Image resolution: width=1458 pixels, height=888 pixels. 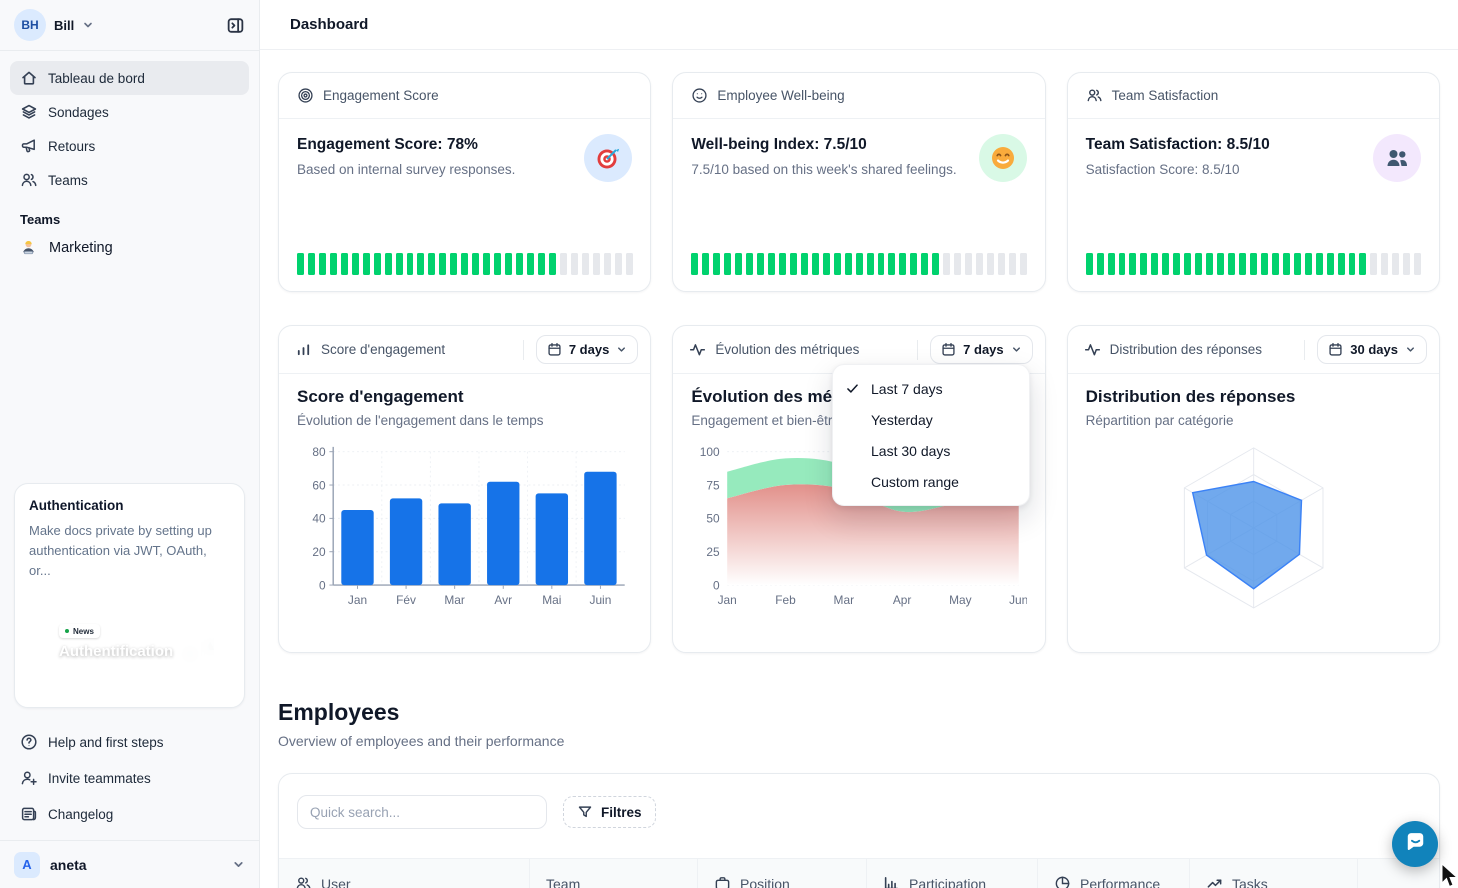 I want to click on workspace-avatar: A, so click(x=27, y=864).